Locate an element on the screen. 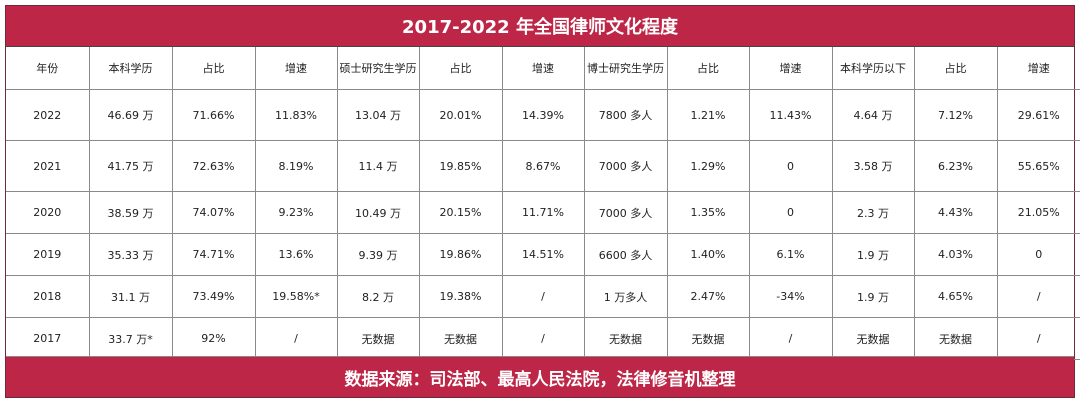  cell-bachelor: 38.59 万 is located at coordinates (130, 212).